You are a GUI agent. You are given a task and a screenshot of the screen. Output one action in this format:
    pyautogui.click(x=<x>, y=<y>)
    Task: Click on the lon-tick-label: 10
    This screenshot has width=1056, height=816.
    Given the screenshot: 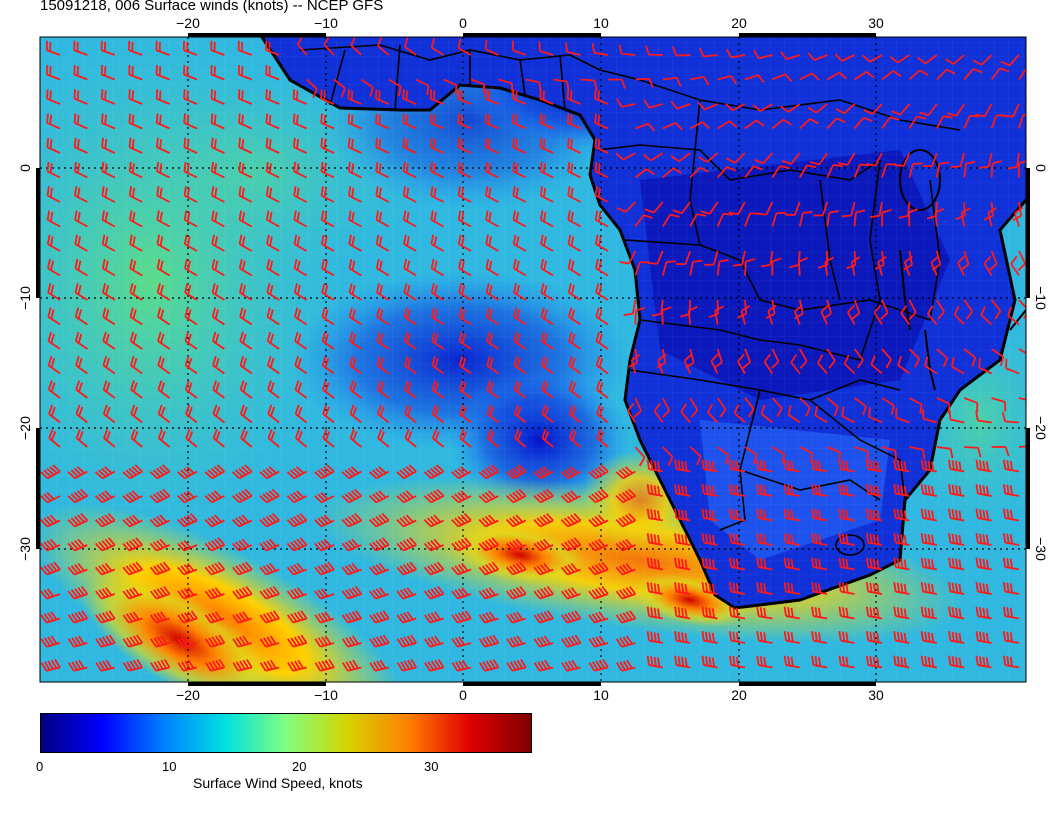 What is the action you would take?
    pyautogui.click(x=601, y=693)
    